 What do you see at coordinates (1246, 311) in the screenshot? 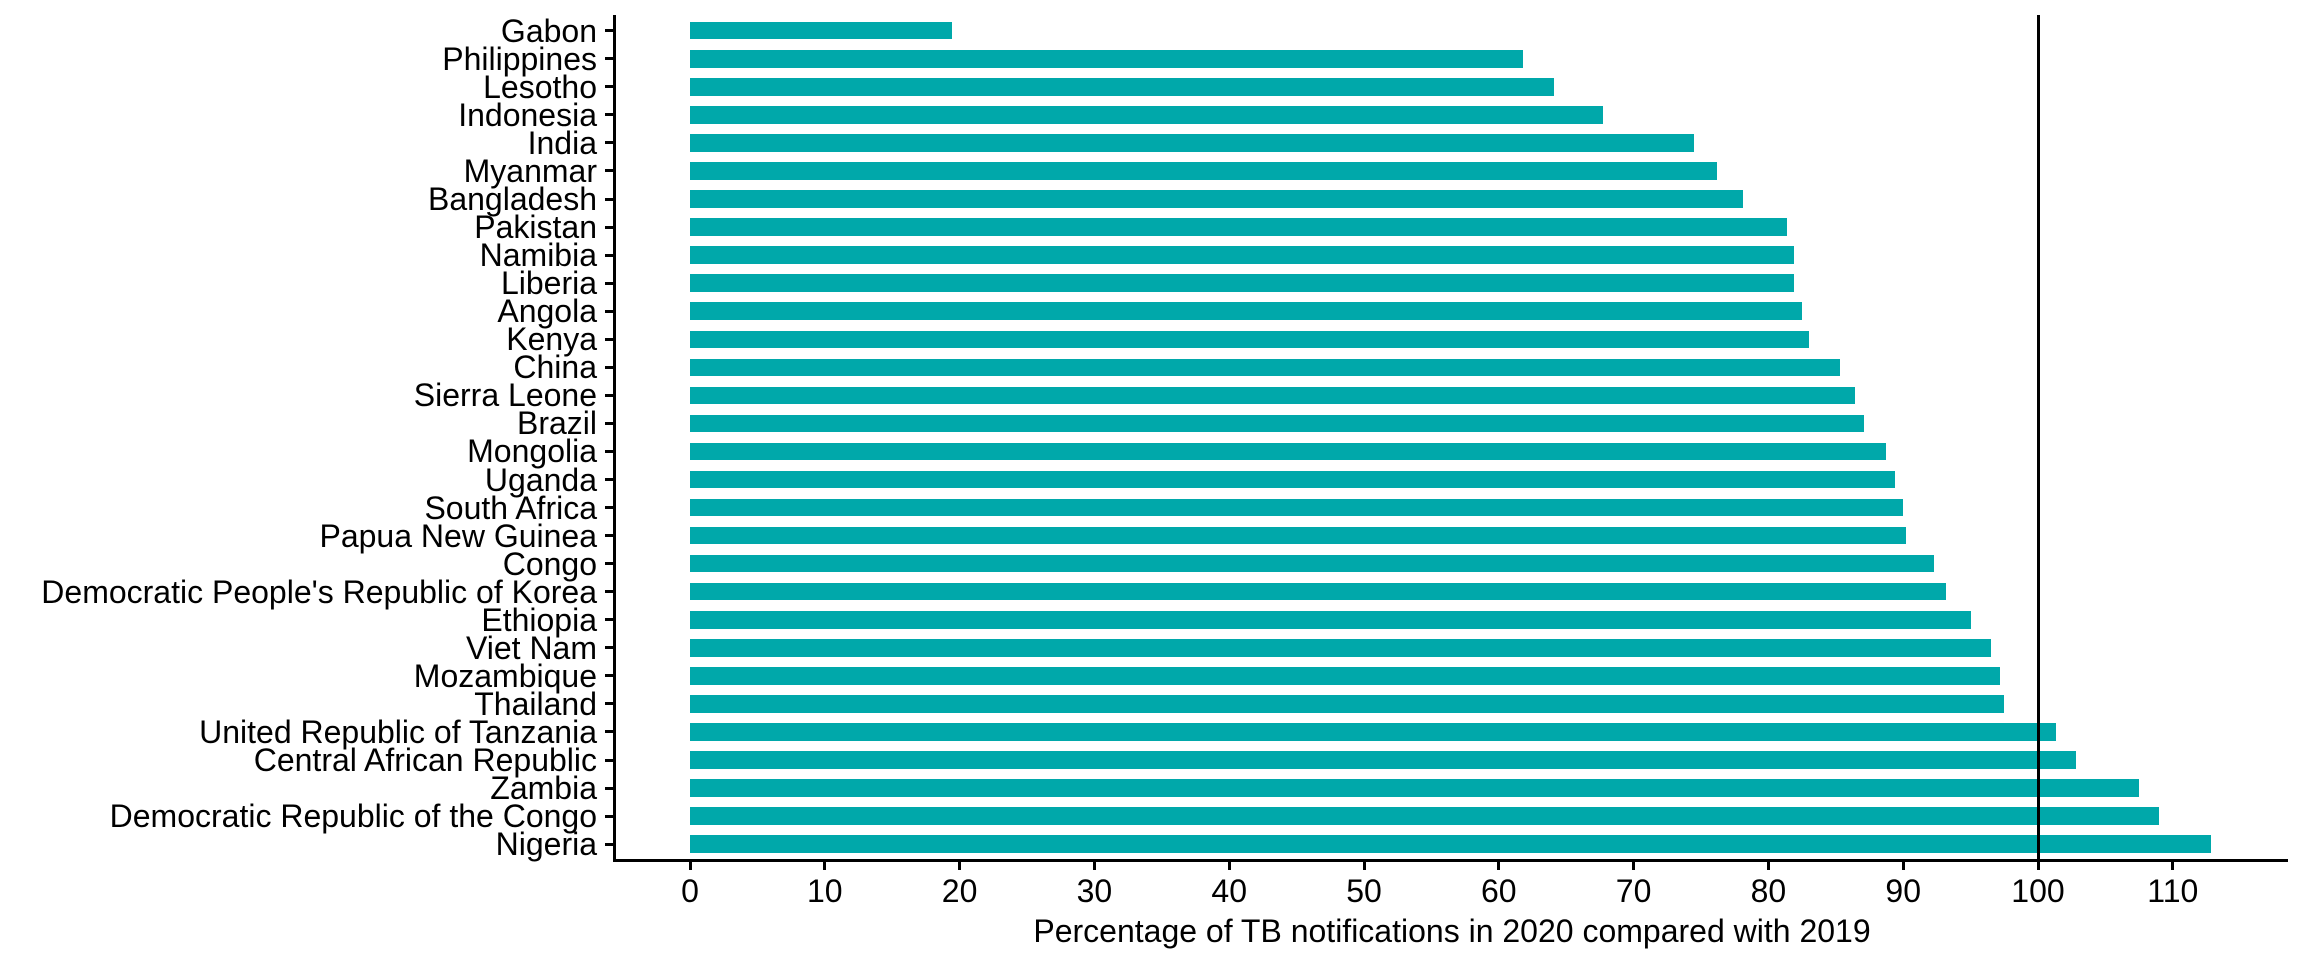
I see `bar-angola` at bounding box center [1246, 311].